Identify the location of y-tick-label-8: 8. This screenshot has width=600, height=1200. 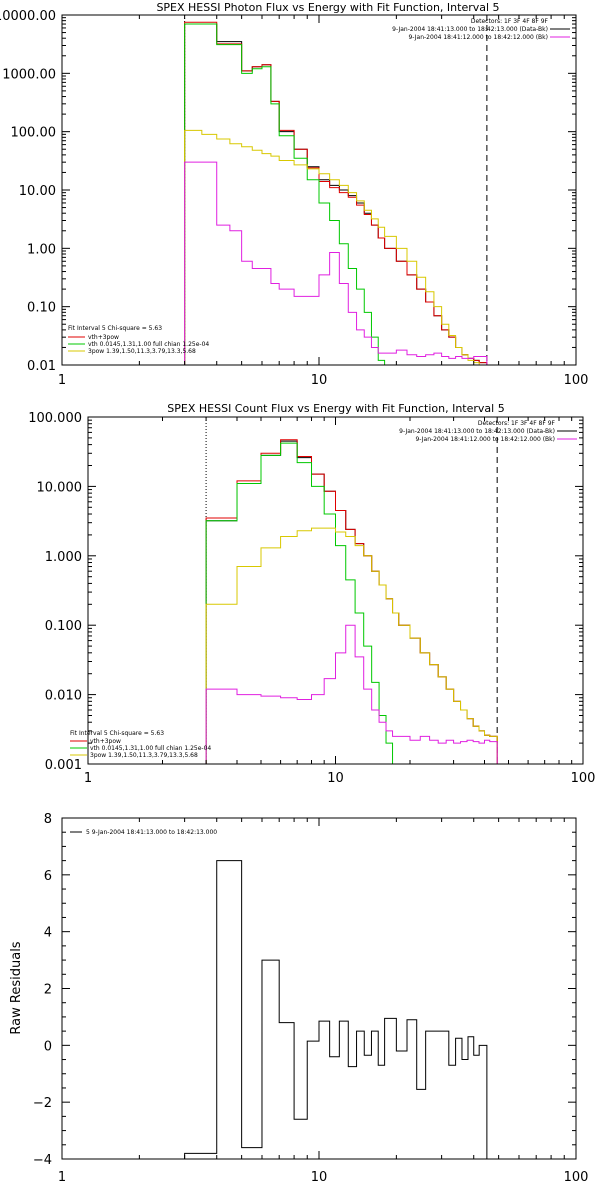
(48, 819).